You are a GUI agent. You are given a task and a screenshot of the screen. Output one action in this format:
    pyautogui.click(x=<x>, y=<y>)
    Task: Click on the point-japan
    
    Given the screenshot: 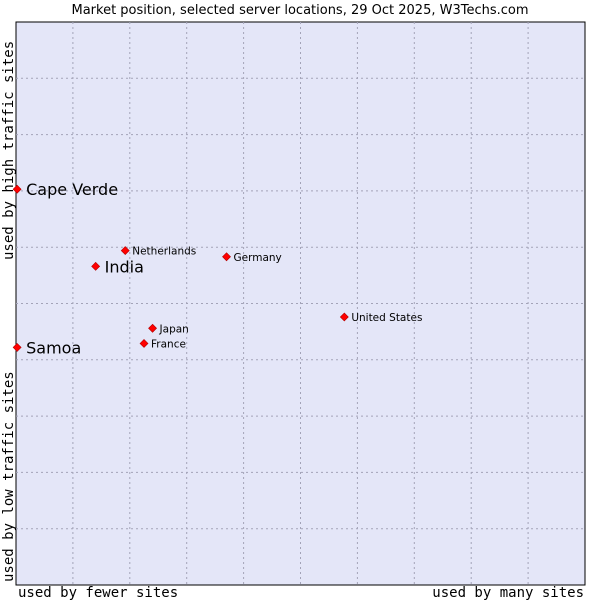 What is the action you would take?
    pyautogui.click(x=152, y=328)
    